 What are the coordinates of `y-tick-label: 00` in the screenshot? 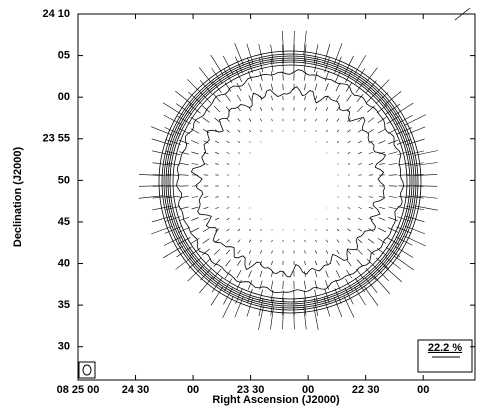 It's located at (64, 97).